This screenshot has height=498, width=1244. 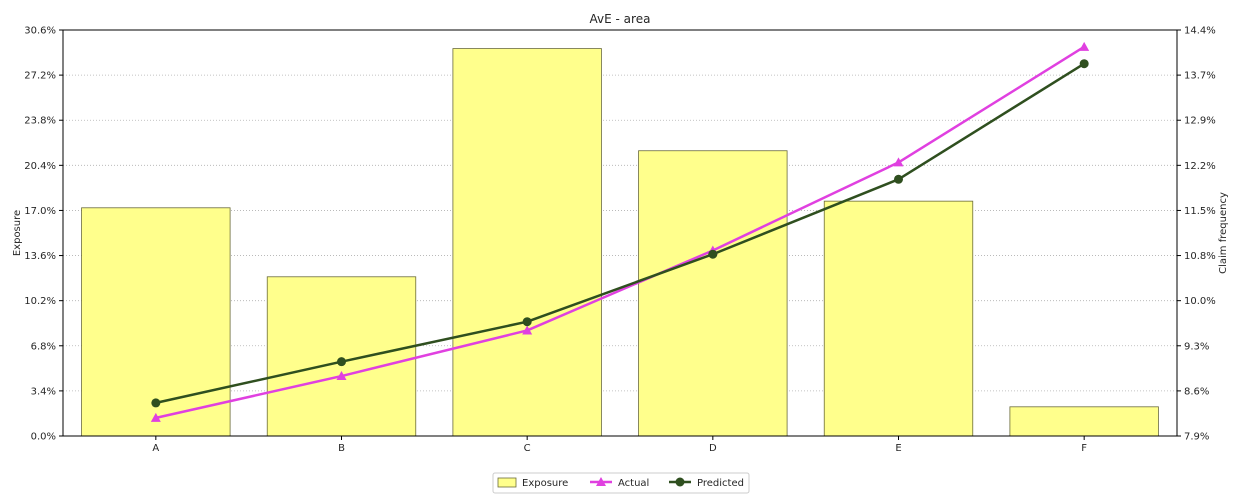 I want to click on right-tick-label: 13.7%, so click(x=1200, y=76).